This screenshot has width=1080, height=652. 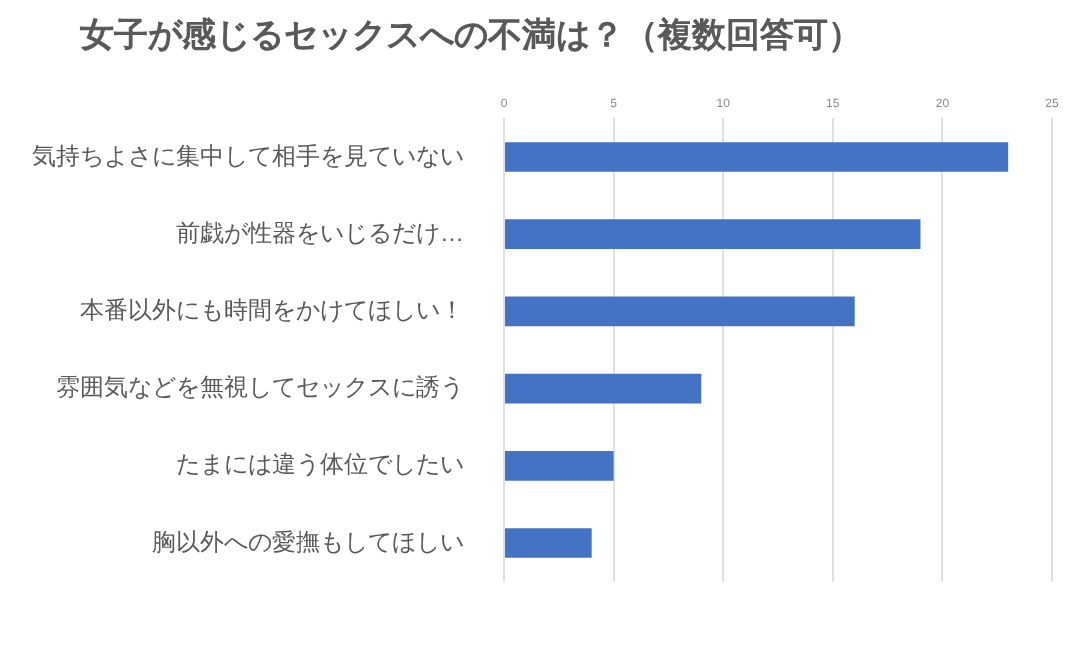 I want to click on y-tick-label: 胸以外への愛撫もしてほしい, so click(x=308, y=541).